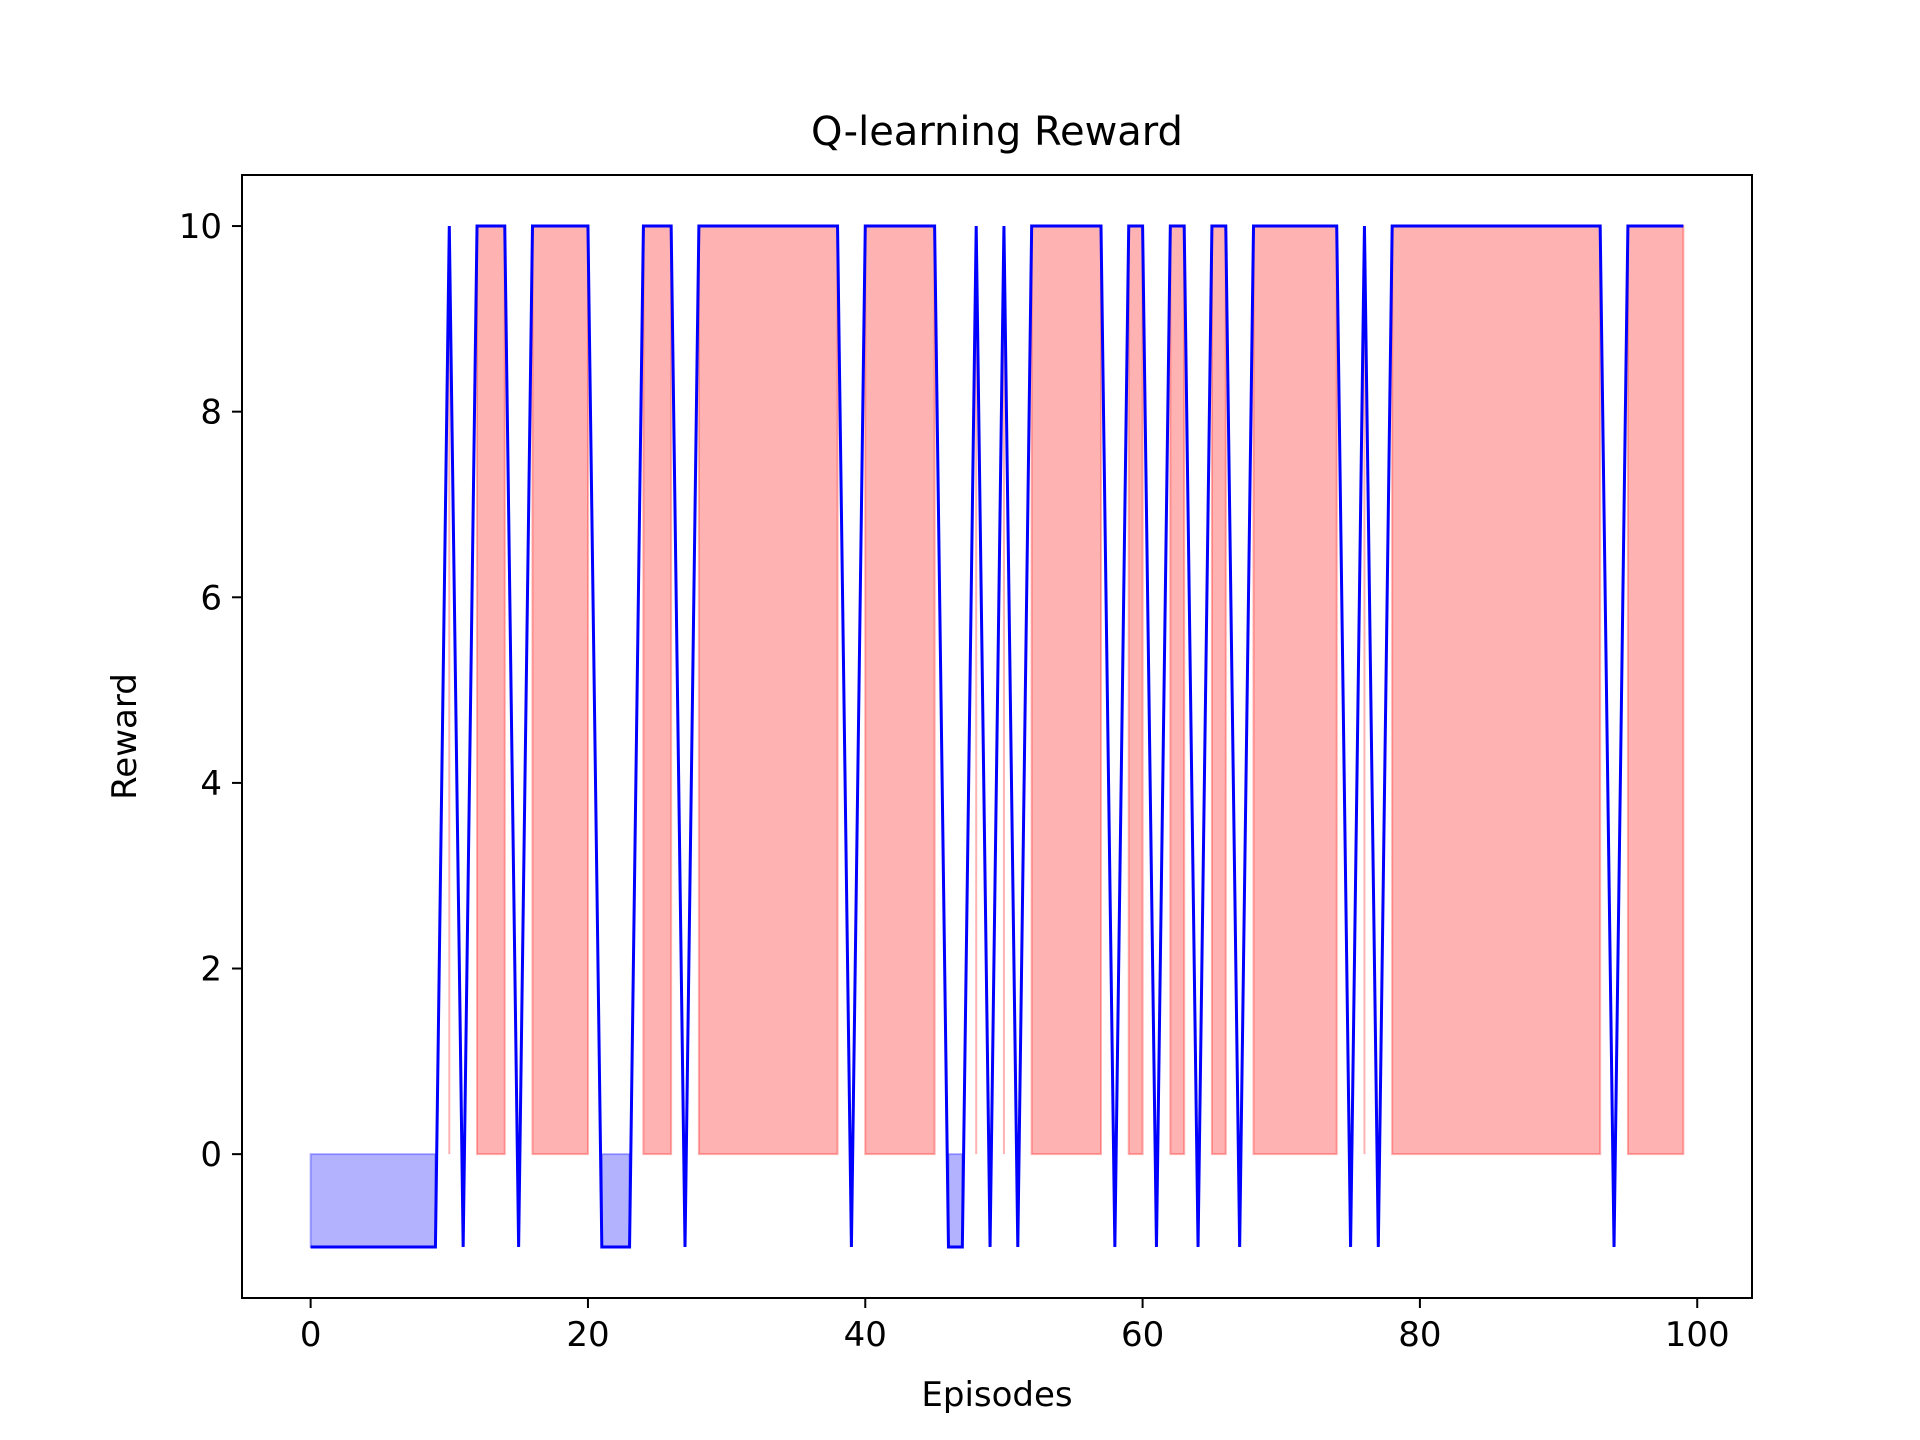 This screenshot has height=1440, width=1920. What do you see at coordinates (1015, 1326) in the screenshot?
I see `x-axis-ticks: 0 20 40 60 80 100` at bounding box center [1015, 1326].